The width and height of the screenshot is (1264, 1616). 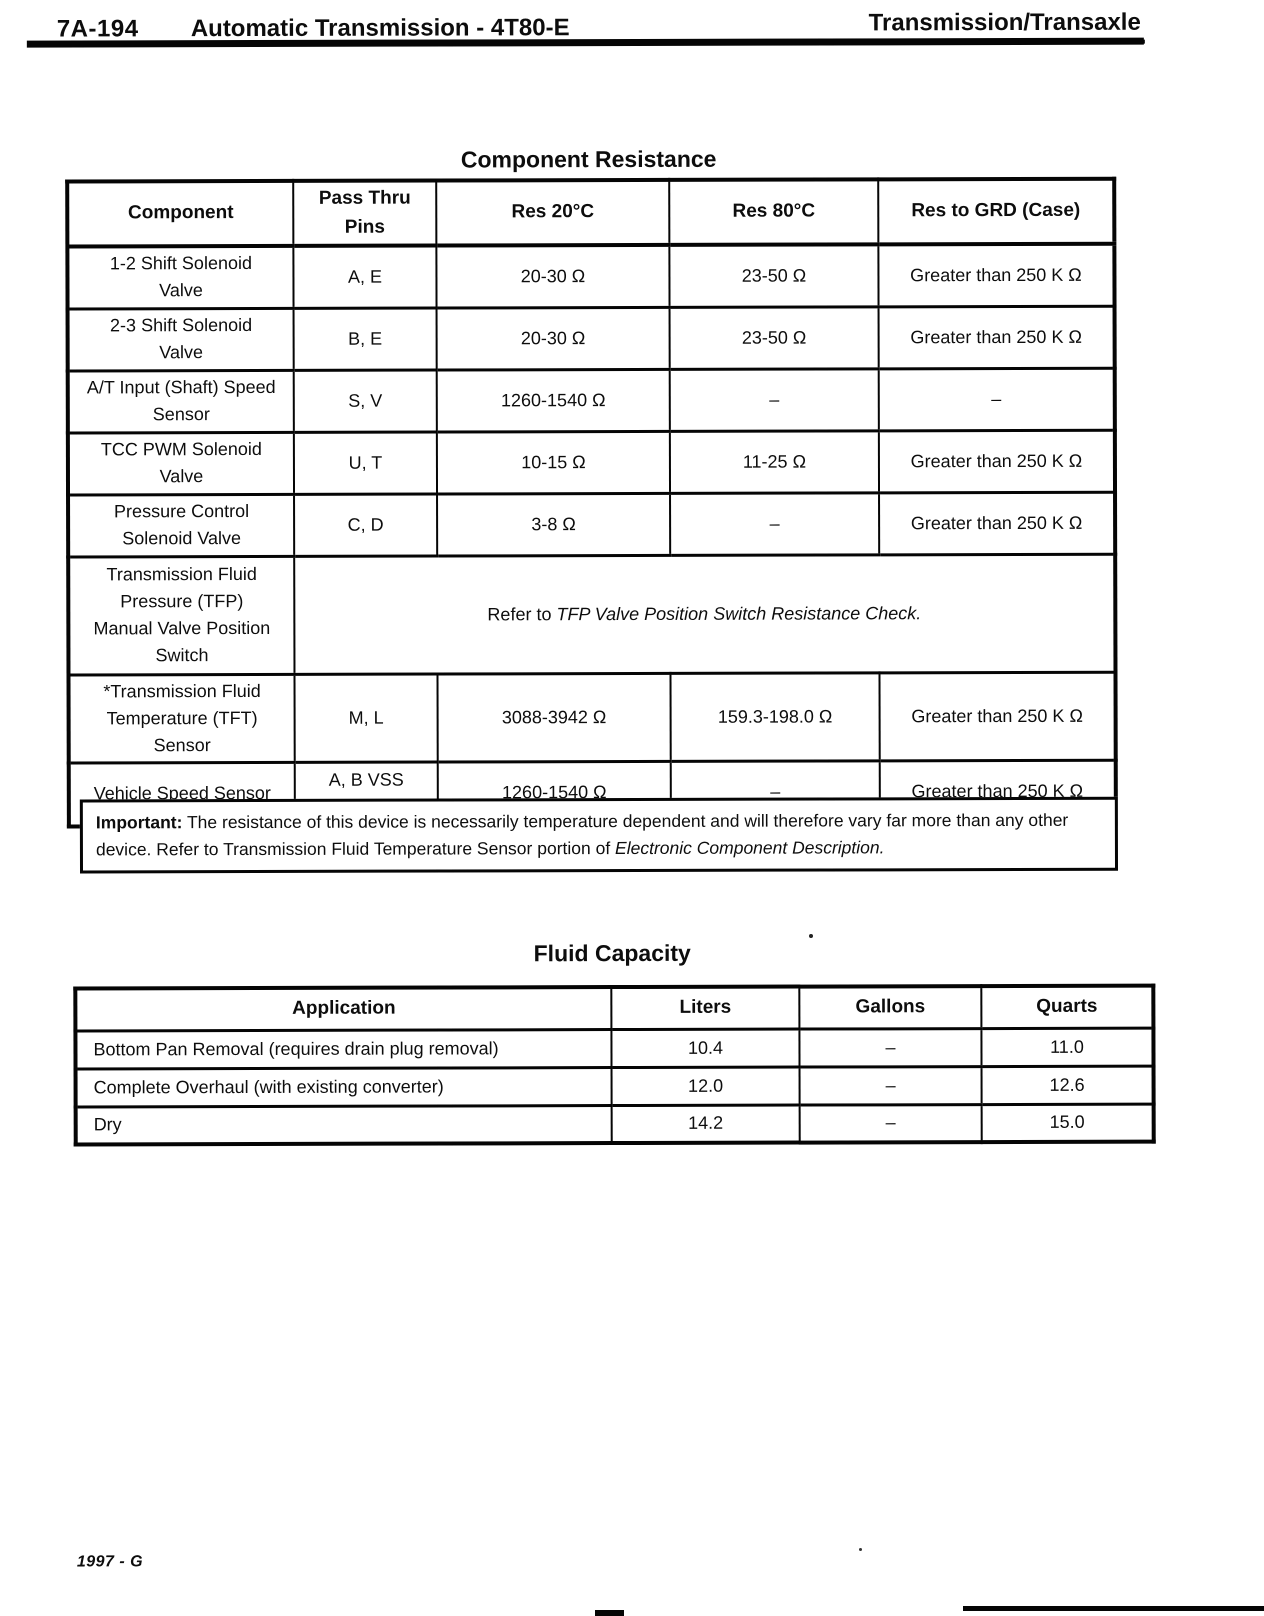 I want to click on res20-cell: 1260-1540 Ω, so click(x=553, y=400).